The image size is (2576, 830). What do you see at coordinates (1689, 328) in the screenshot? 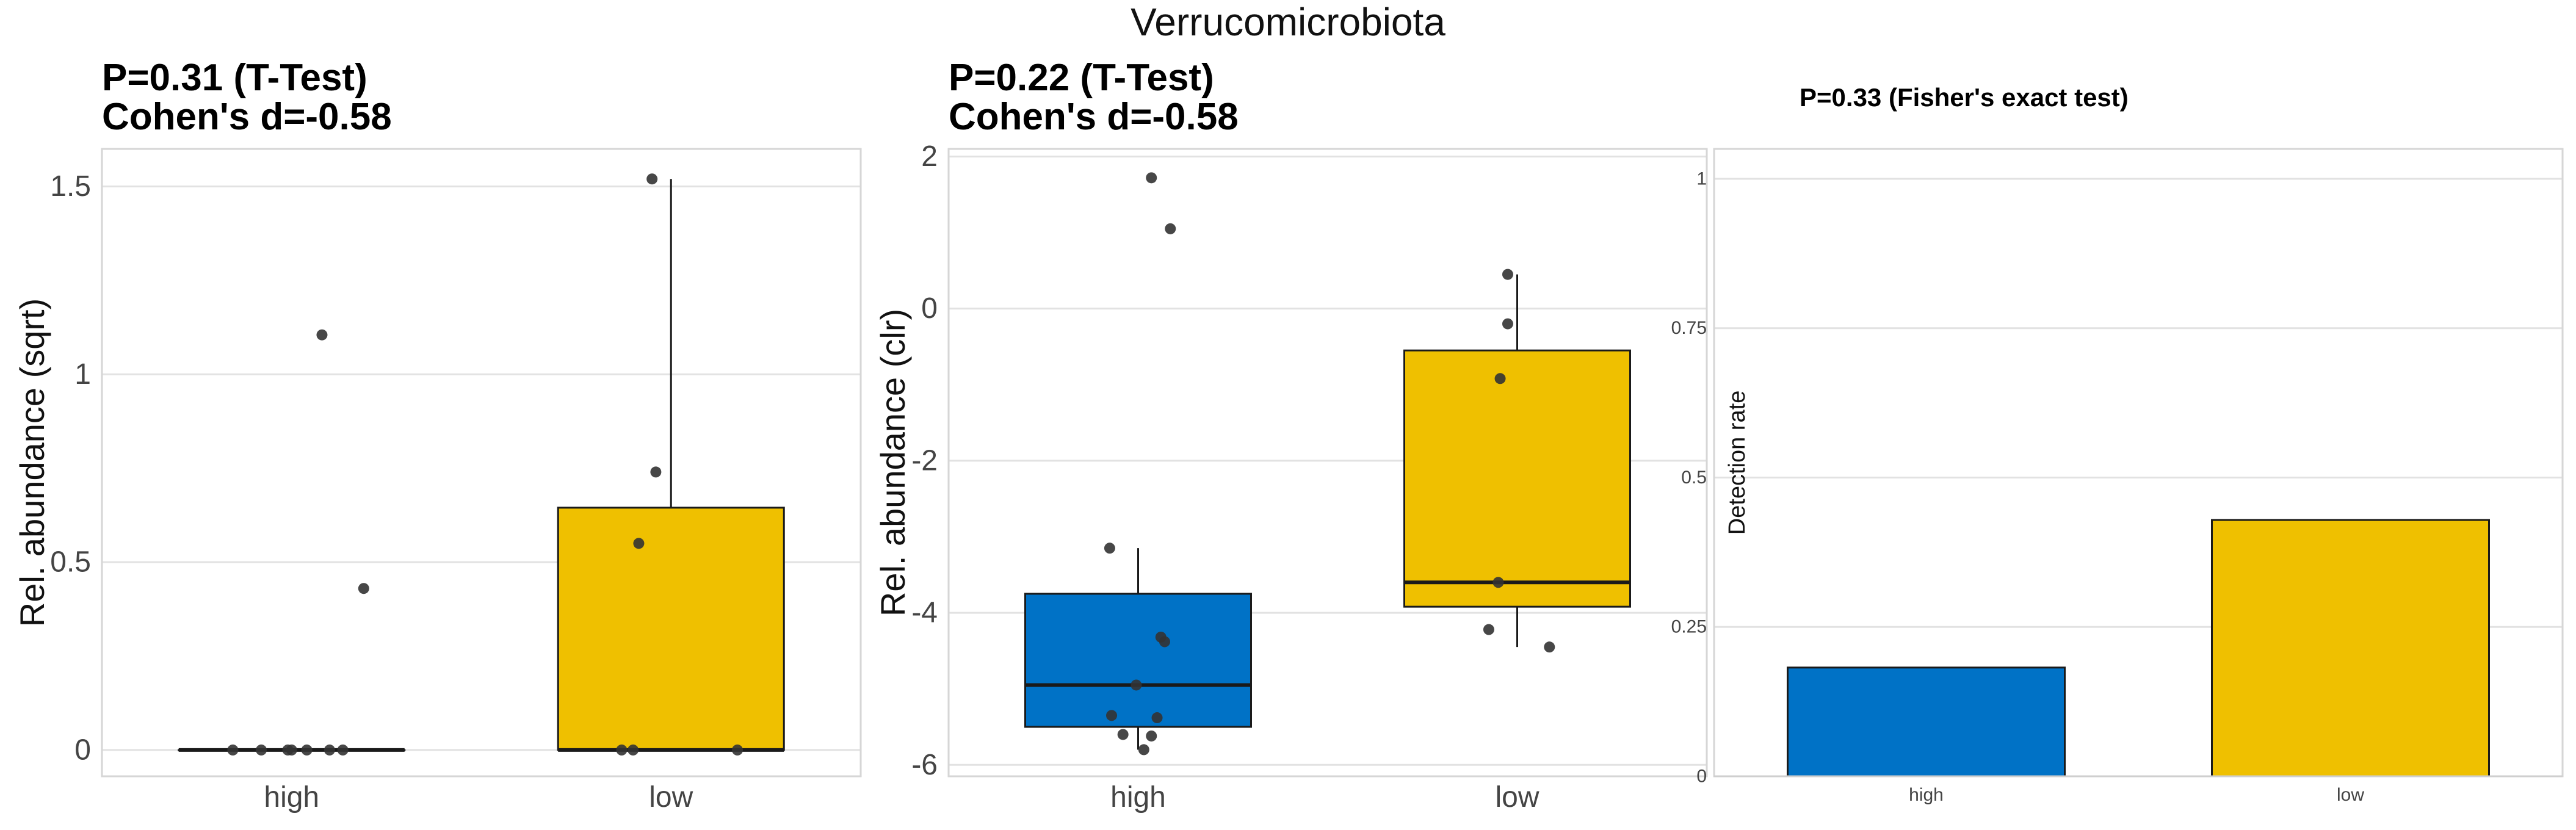
I see `y-tick-label: 0.75` at bounding box center [1689, 328].